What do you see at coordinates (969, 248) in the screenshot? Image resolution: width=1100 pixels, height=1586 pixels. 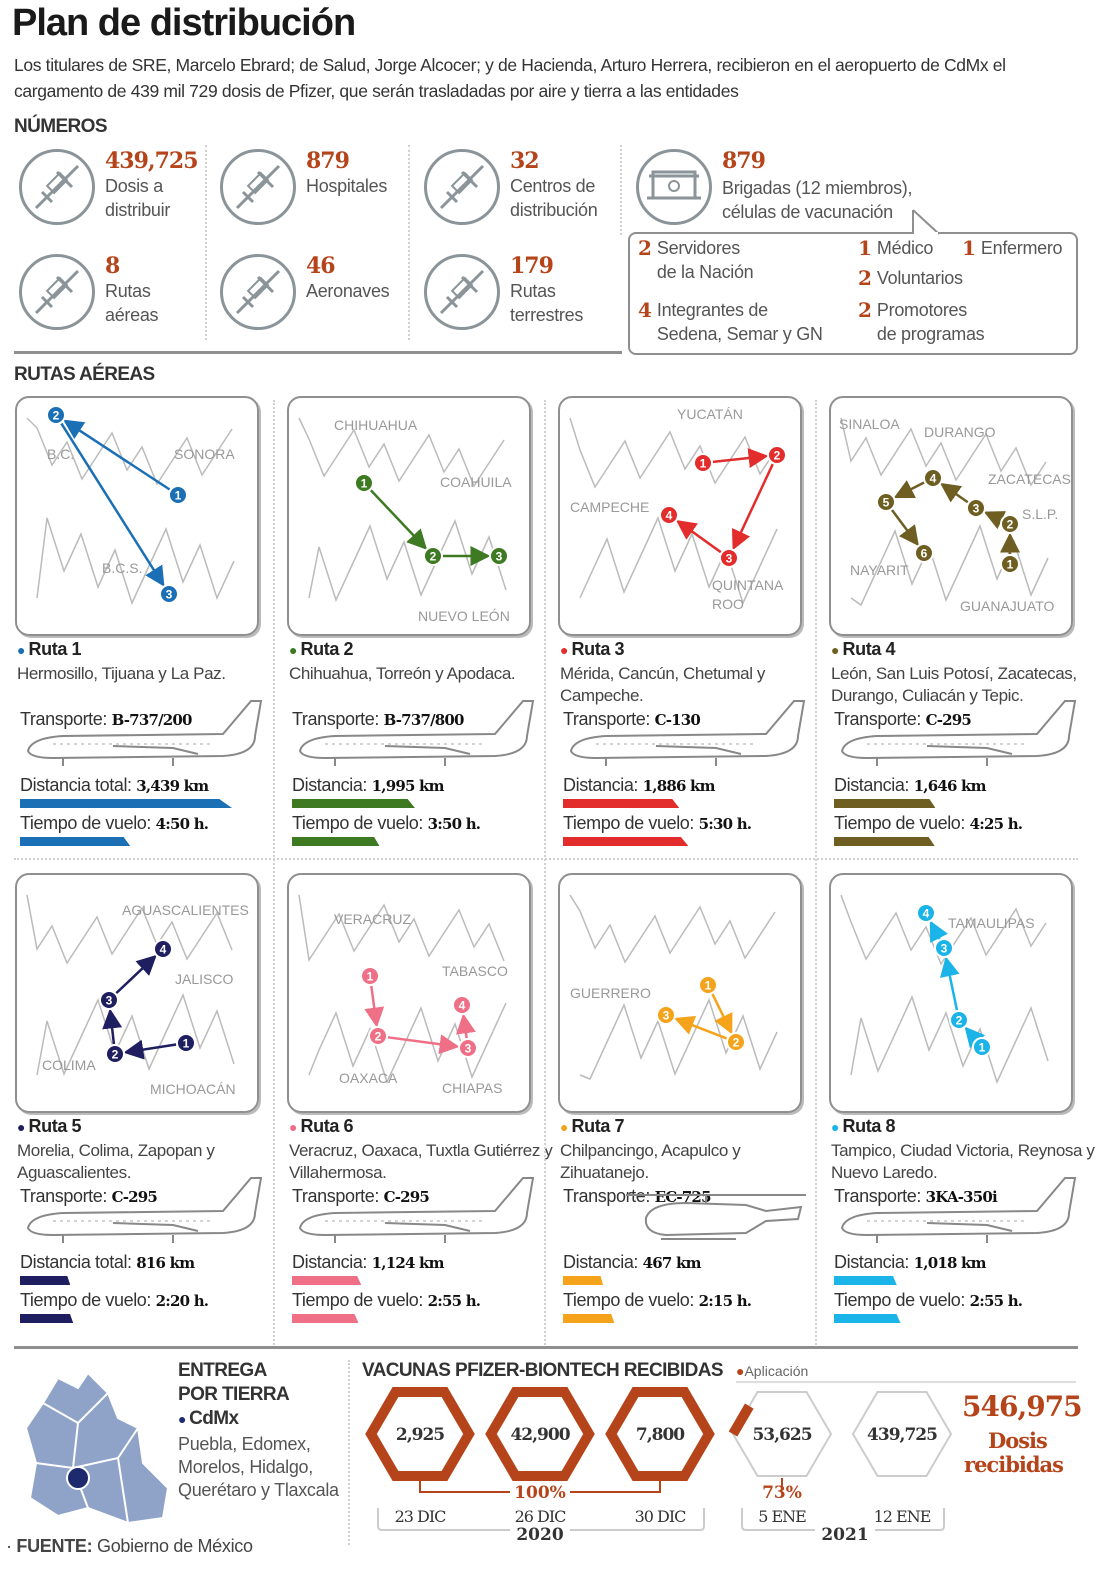 I see `member-count: 1` at bounding box center [969, 248].